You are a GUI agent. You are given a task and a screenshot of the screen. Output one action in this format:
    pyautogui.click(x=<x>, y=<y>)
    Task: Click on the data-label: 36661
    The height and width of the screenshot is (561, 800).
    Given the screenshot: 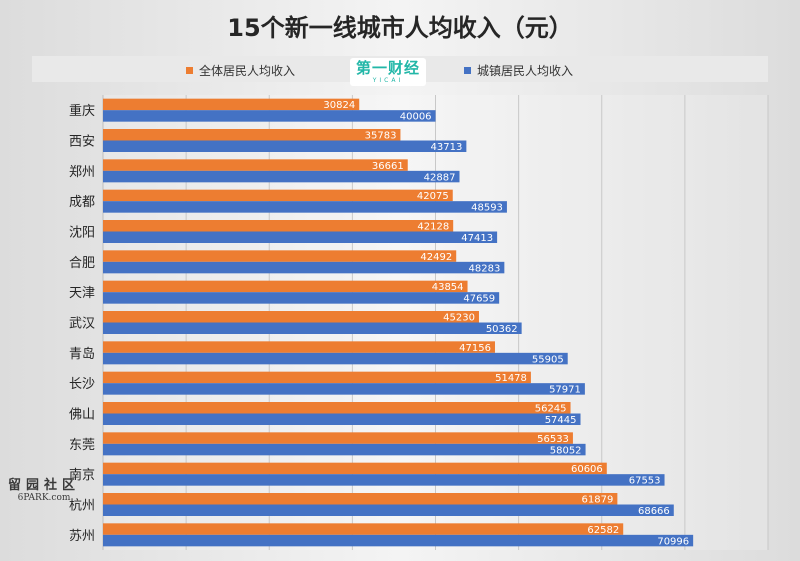 What is the action you would take?
    pyautogui.click(x=388, y=166)
    